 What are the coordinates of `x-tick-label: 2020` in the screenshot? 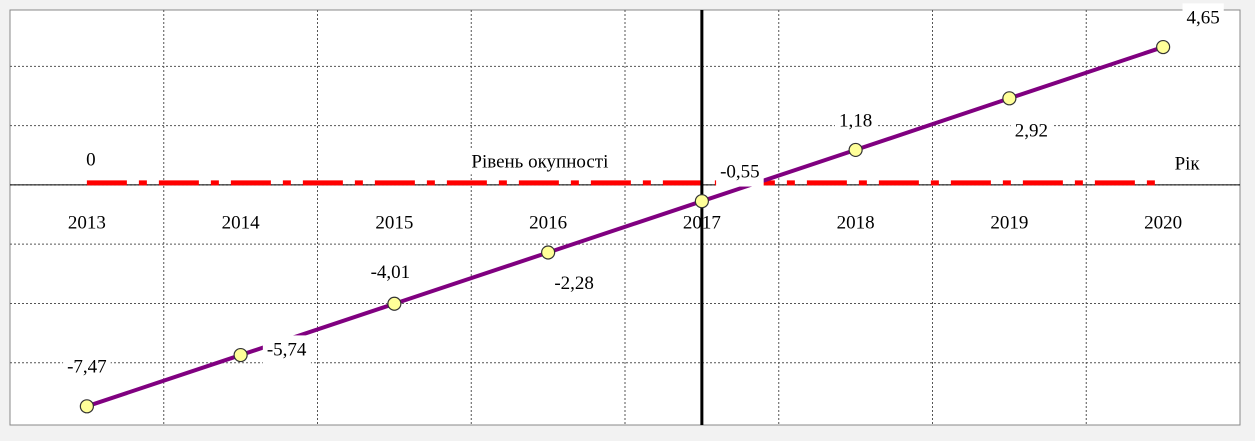 It's located at (1163, 222).